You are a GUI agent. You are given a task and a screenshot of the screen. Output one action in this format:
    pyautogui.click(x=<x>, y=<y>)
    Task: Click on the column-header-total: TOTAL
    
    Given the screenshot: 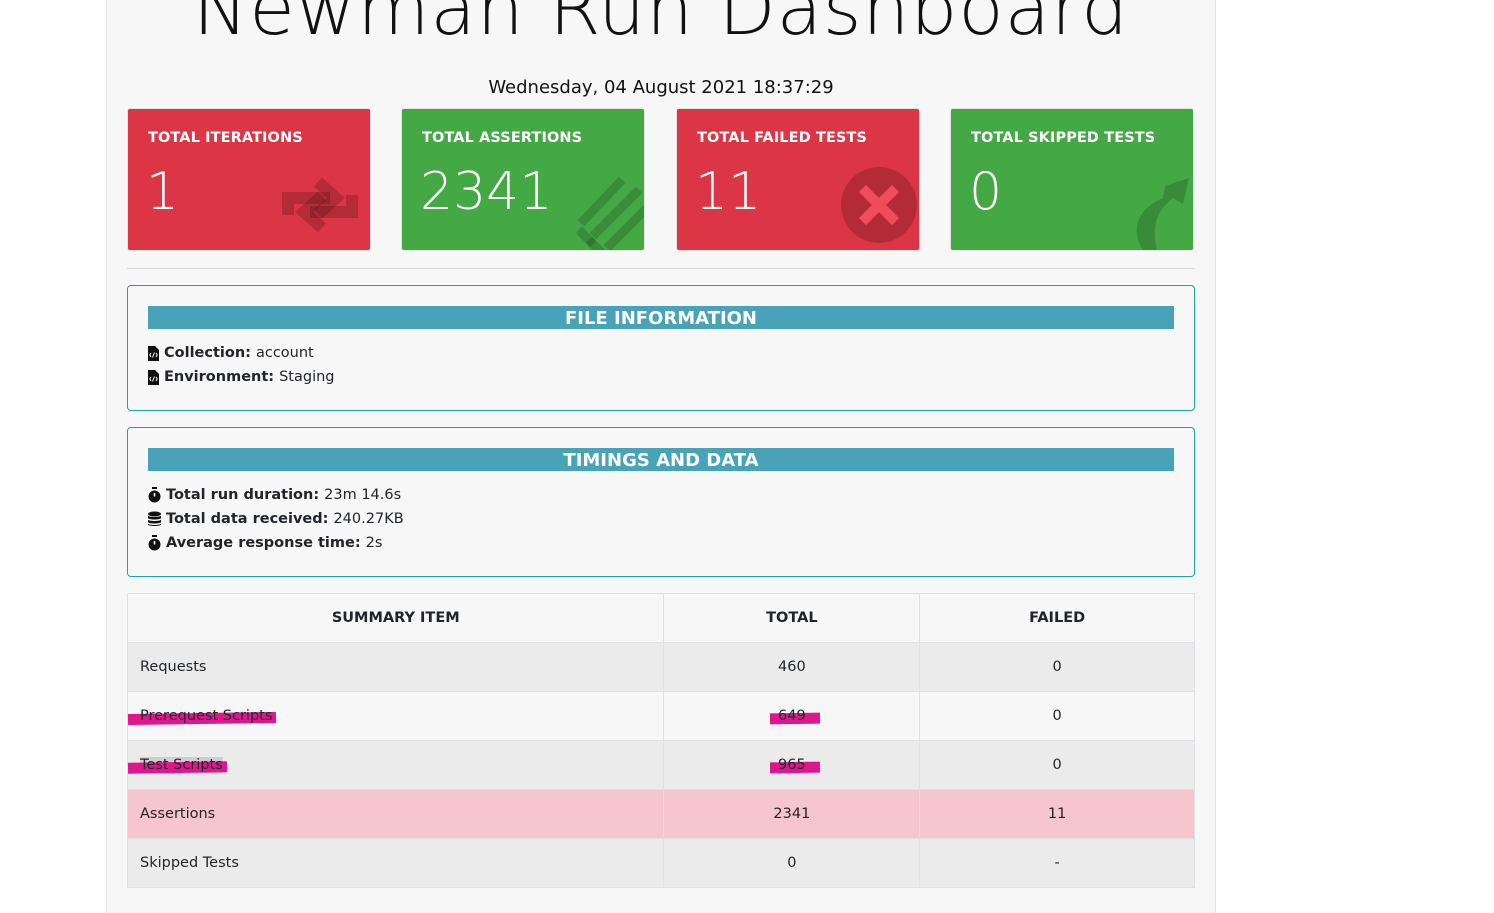 What is the action you would take?
    pyautogui.click(x=792, y=618)
    